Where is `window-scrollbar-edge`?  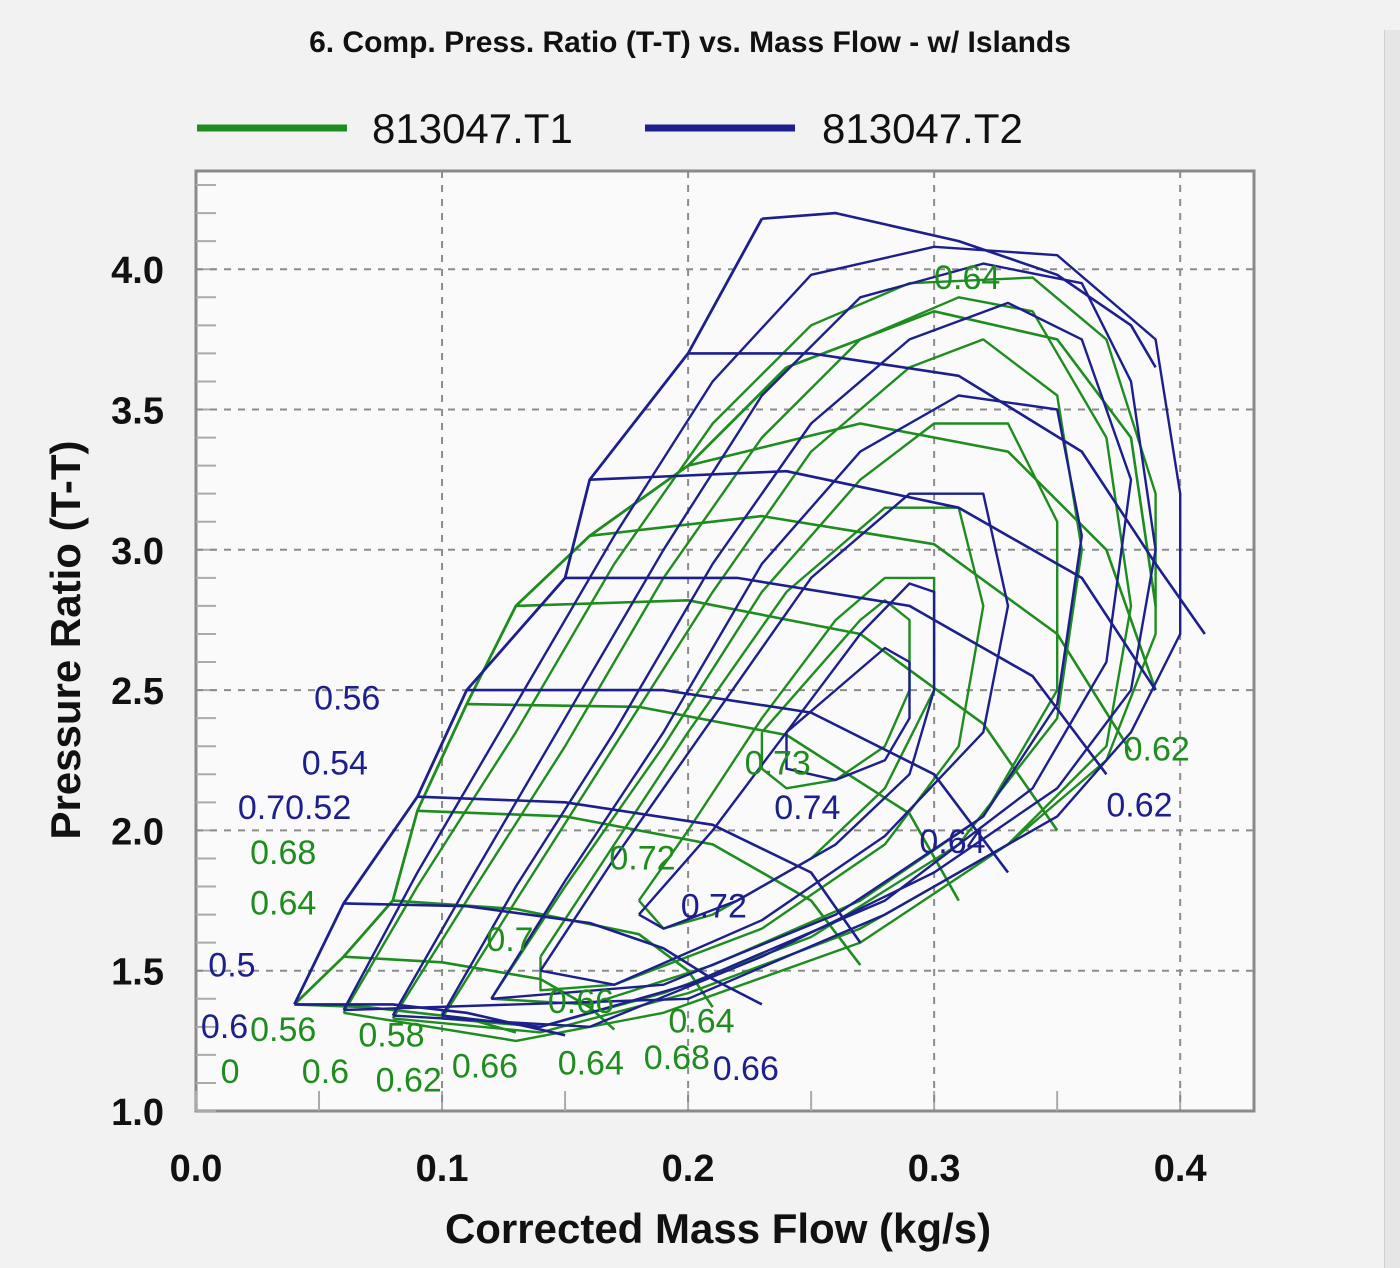
window-scrollbar-edge is located at coordinates (1392, 649).